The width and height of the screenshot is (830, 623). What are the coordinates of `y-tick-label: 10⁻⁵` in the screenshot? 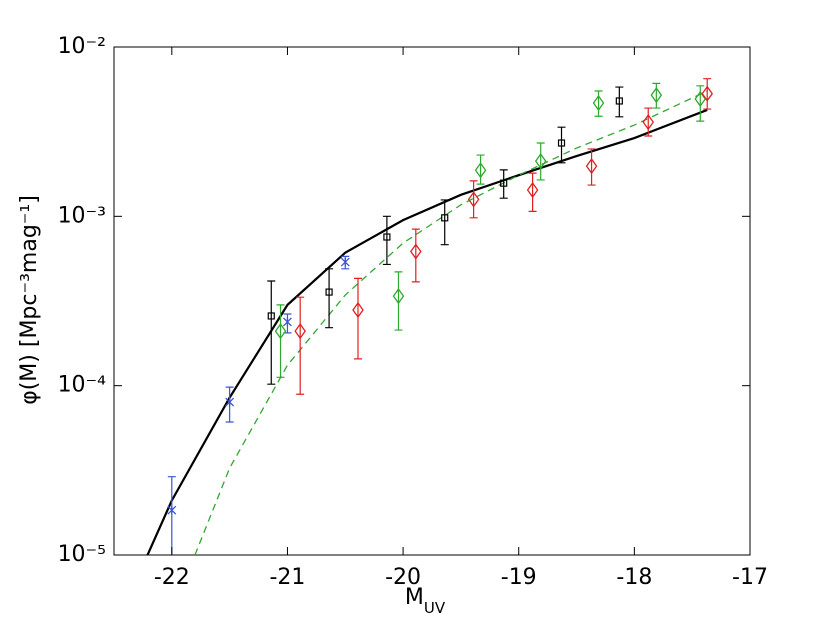 It's located at (82, 554).